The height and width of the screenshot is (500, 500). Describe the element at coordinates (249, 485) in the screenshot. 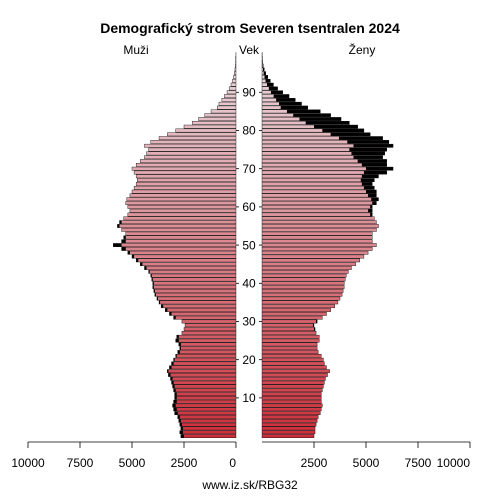

I see `source-label: www.iz.sk/RBG32` at that location.